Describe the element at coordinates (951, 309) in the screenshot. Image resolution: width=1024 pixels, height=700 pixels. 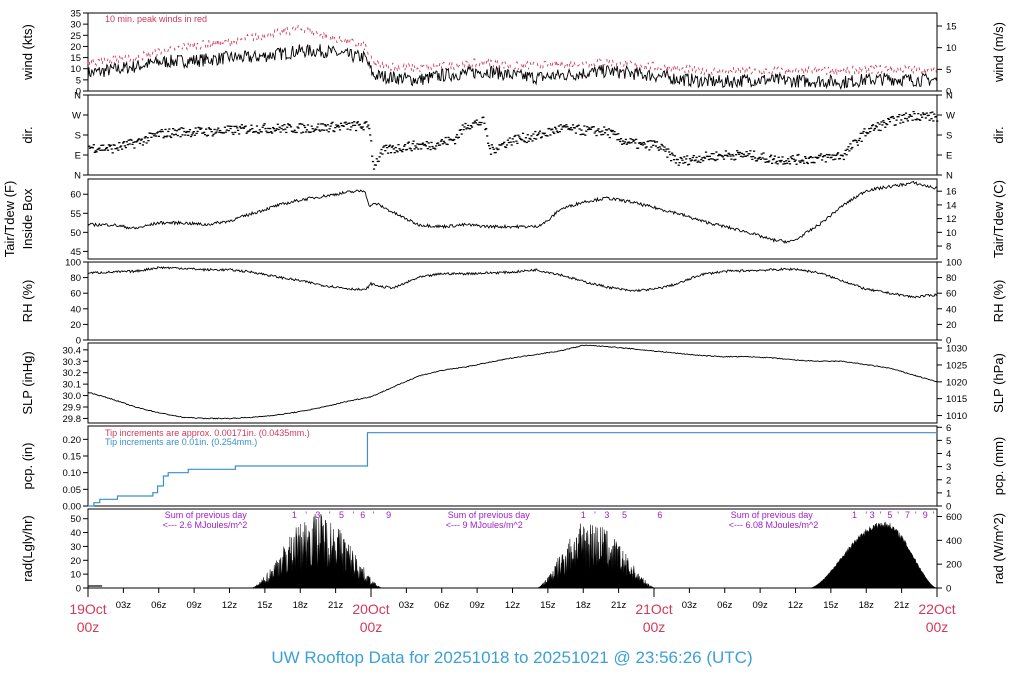
I see `rh-ytick-label-right: 40` at that location.